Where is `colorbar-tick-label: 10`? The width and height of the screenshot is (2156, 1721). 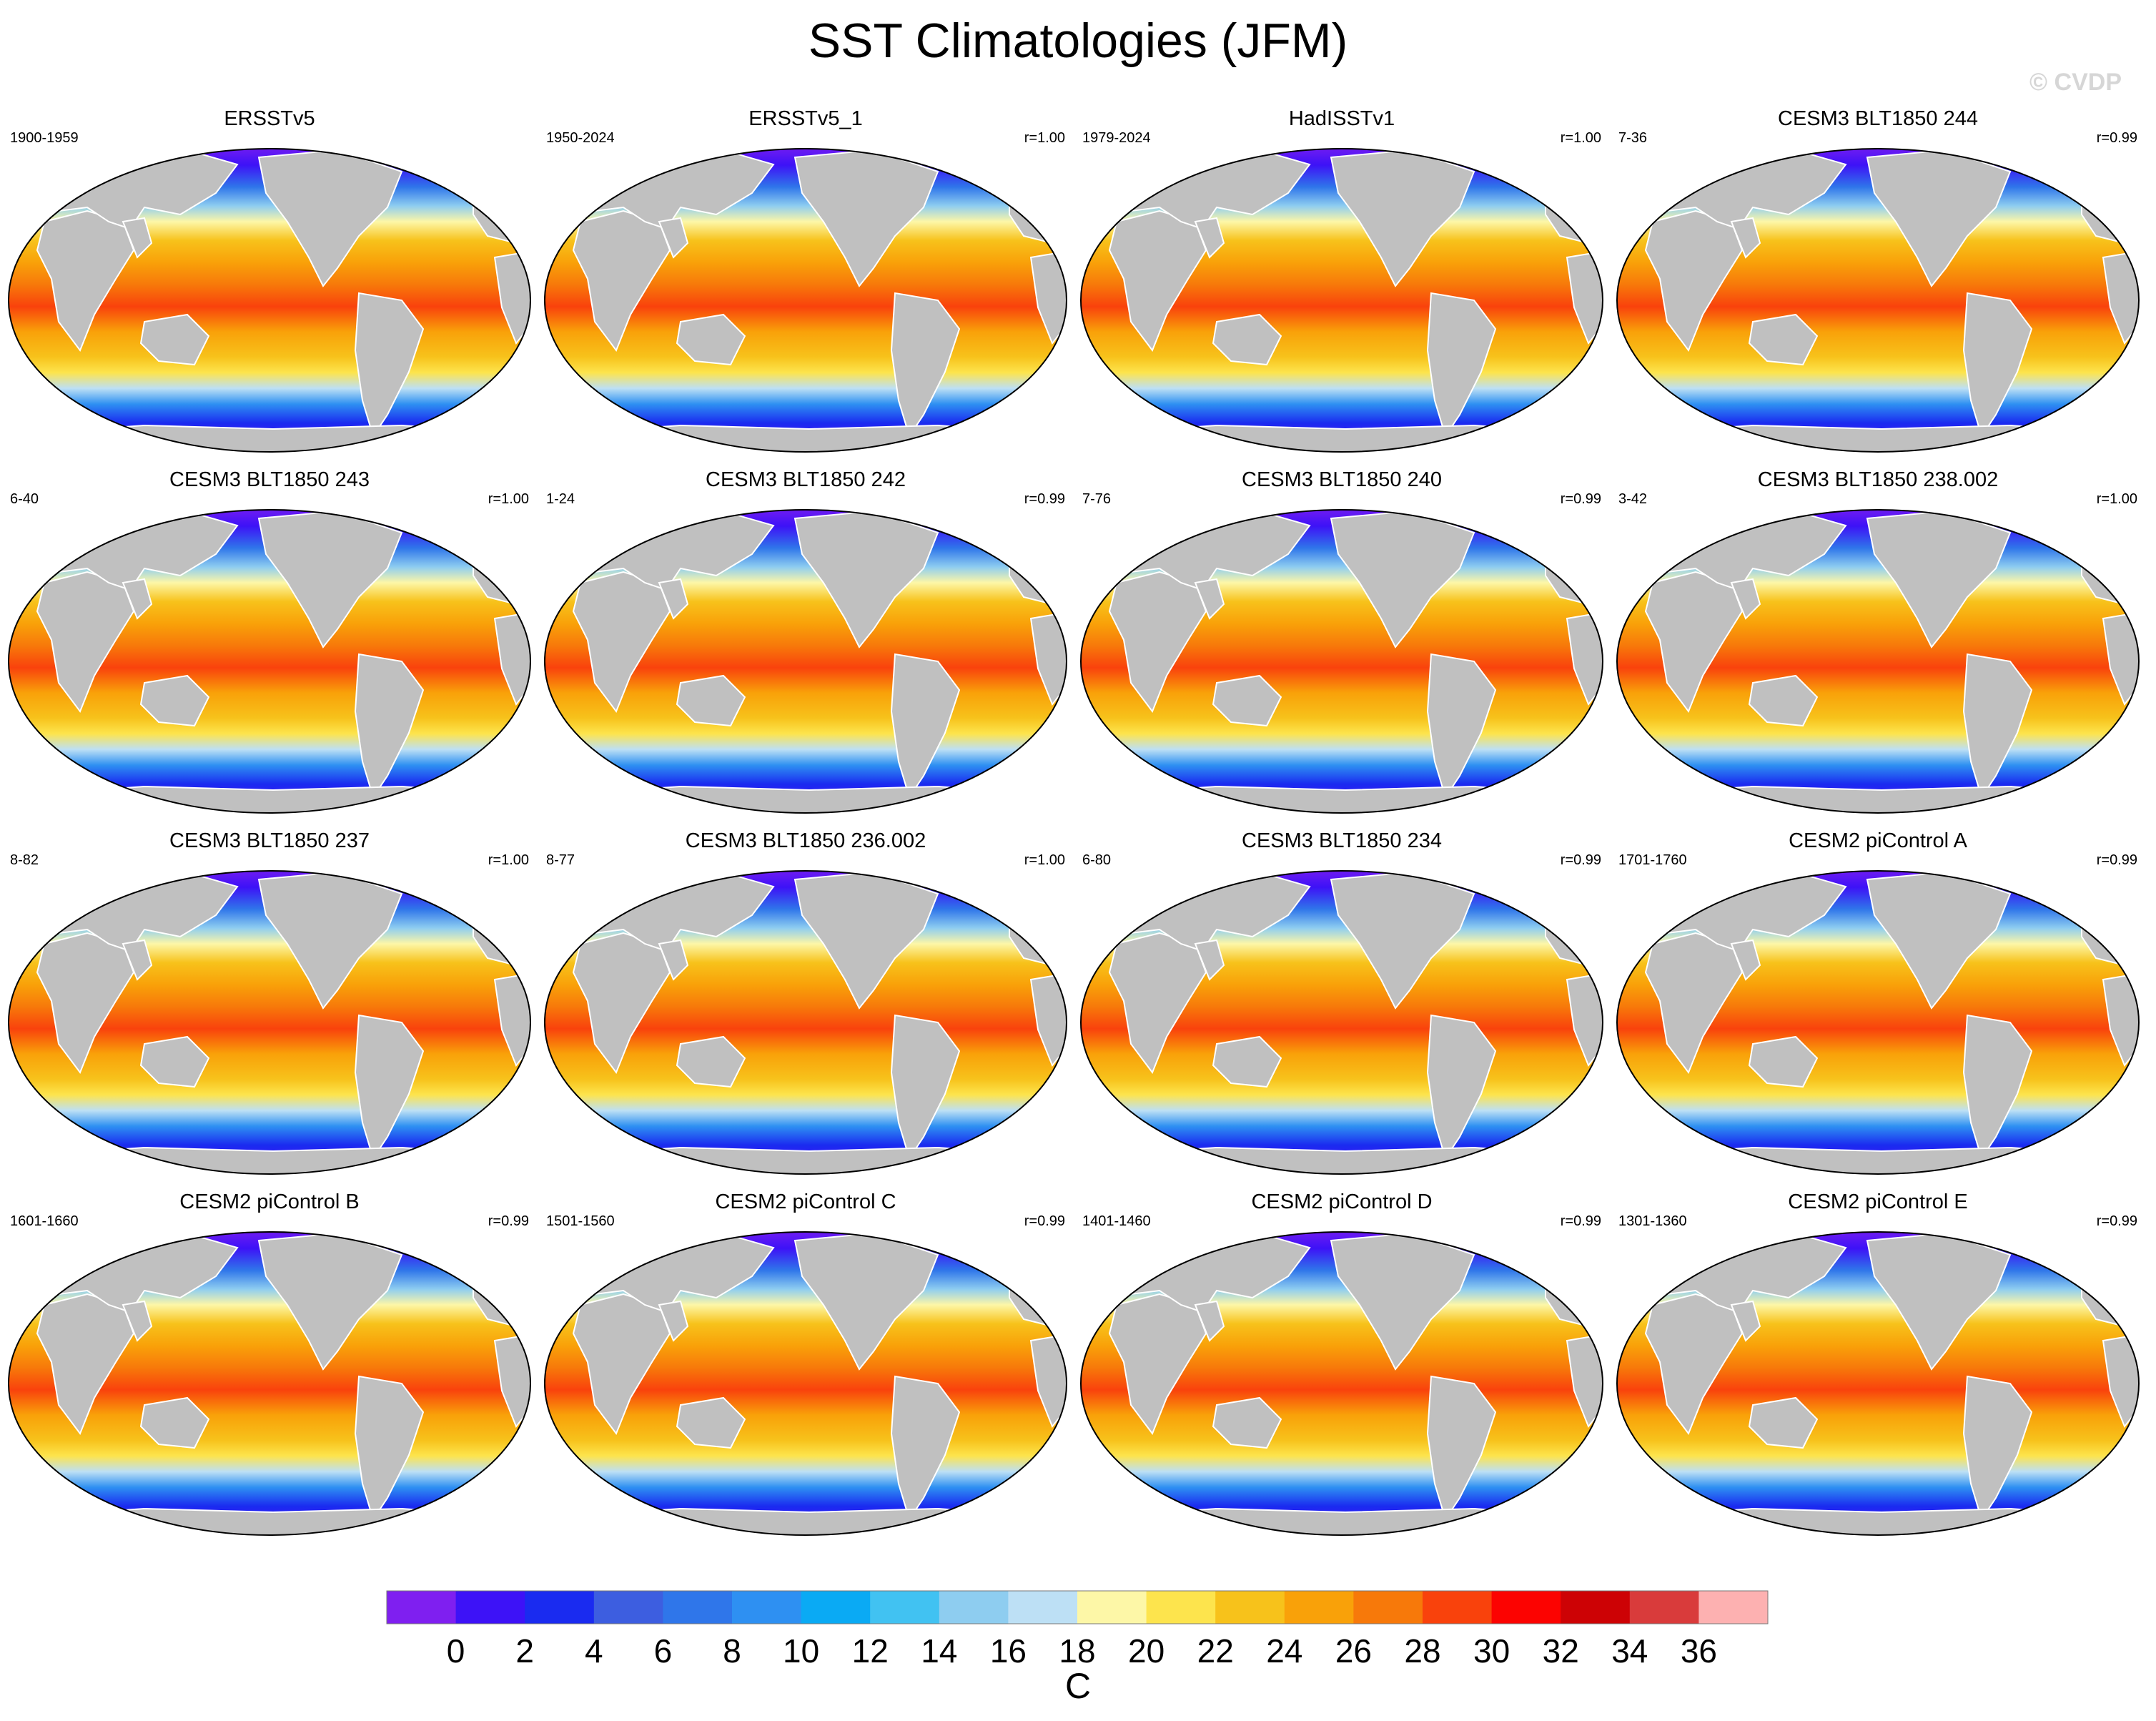 colorbar-tick-label: 10 is located at coordinates (801, 1651).